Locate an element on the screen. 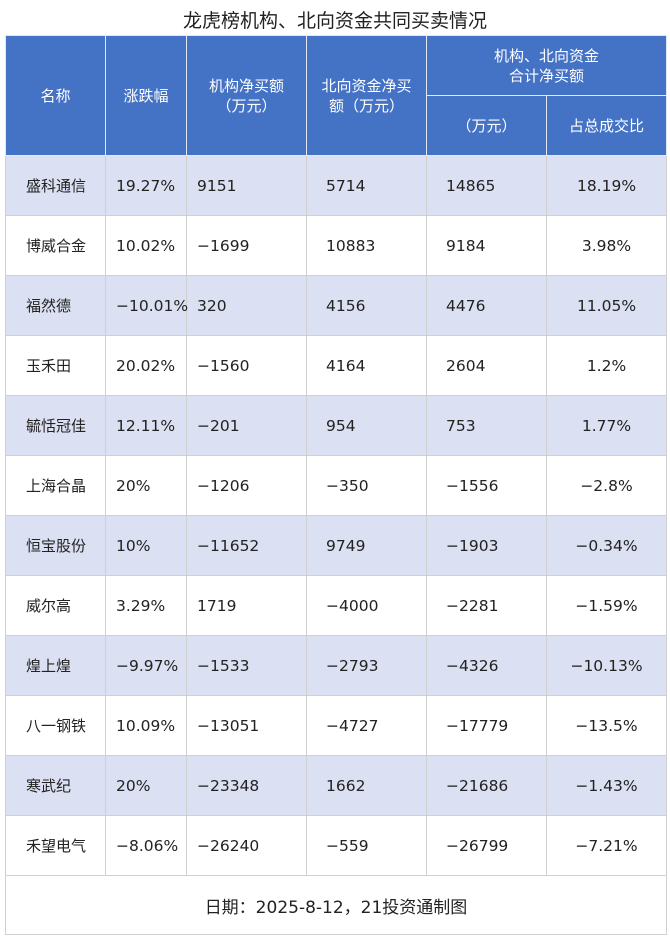  stock-name: 毓恬冠佳 is located at coordinates (55, 425).